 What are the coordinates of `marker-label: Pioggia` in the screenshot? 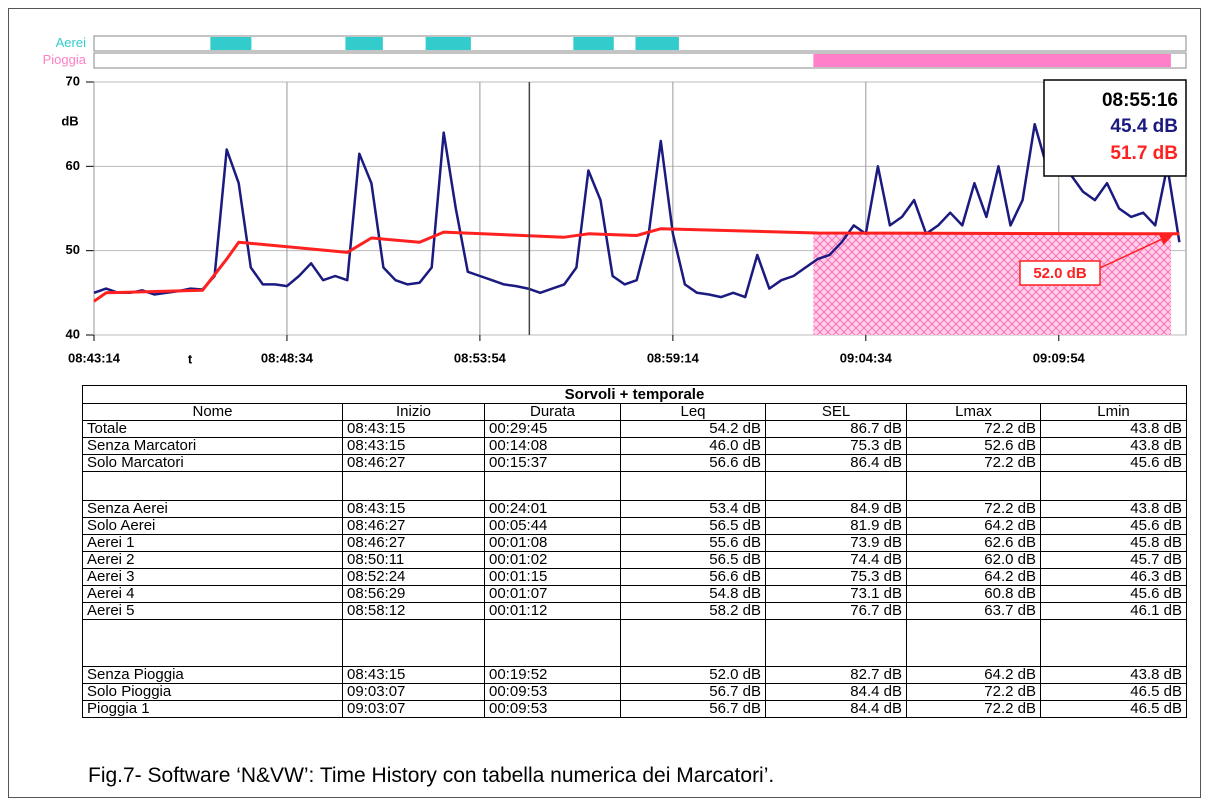 It's located at (65, 59).